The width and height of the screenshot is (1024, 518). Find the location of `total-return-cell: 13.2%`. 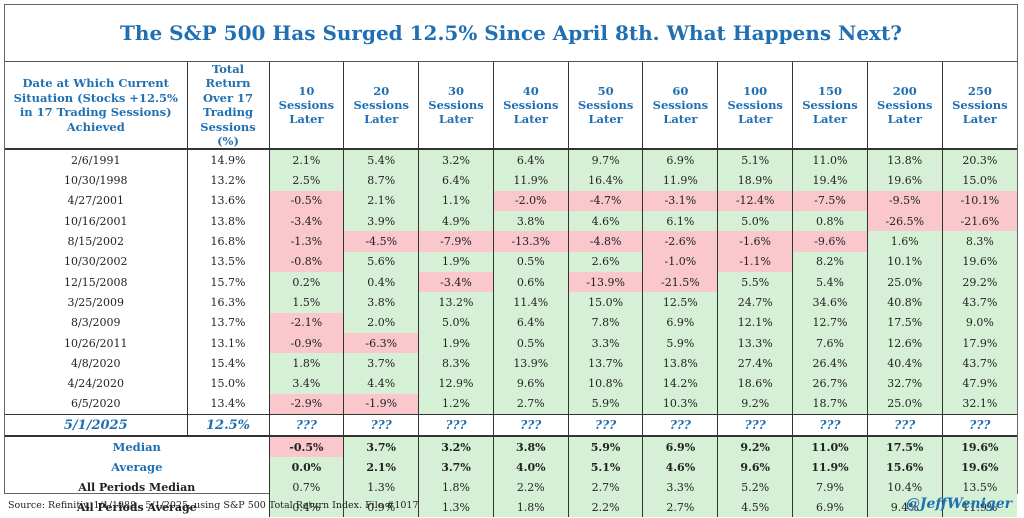

total-return-cell: 13.2% is located at coordinates (228, 180).